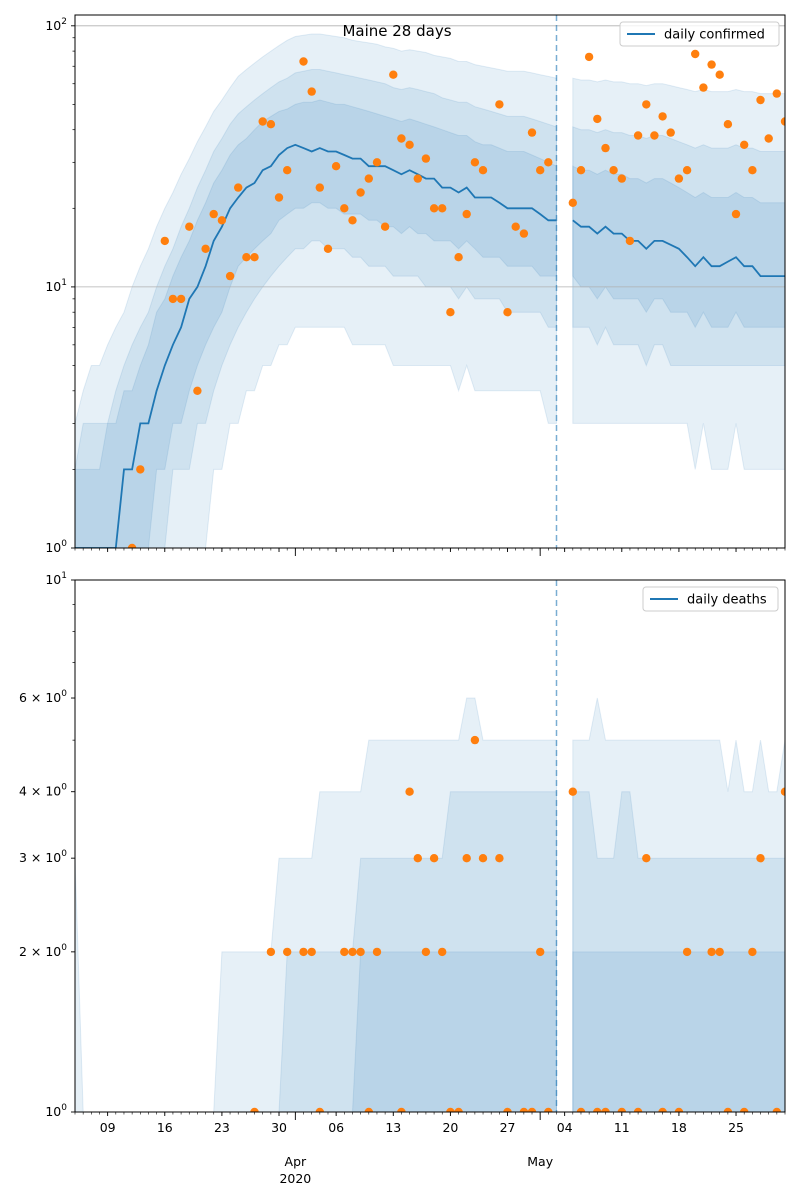 The height and width of the screenshot is (1200, 800). I want to click on confirmed-legend: daily confirmed, so click(699, 34).